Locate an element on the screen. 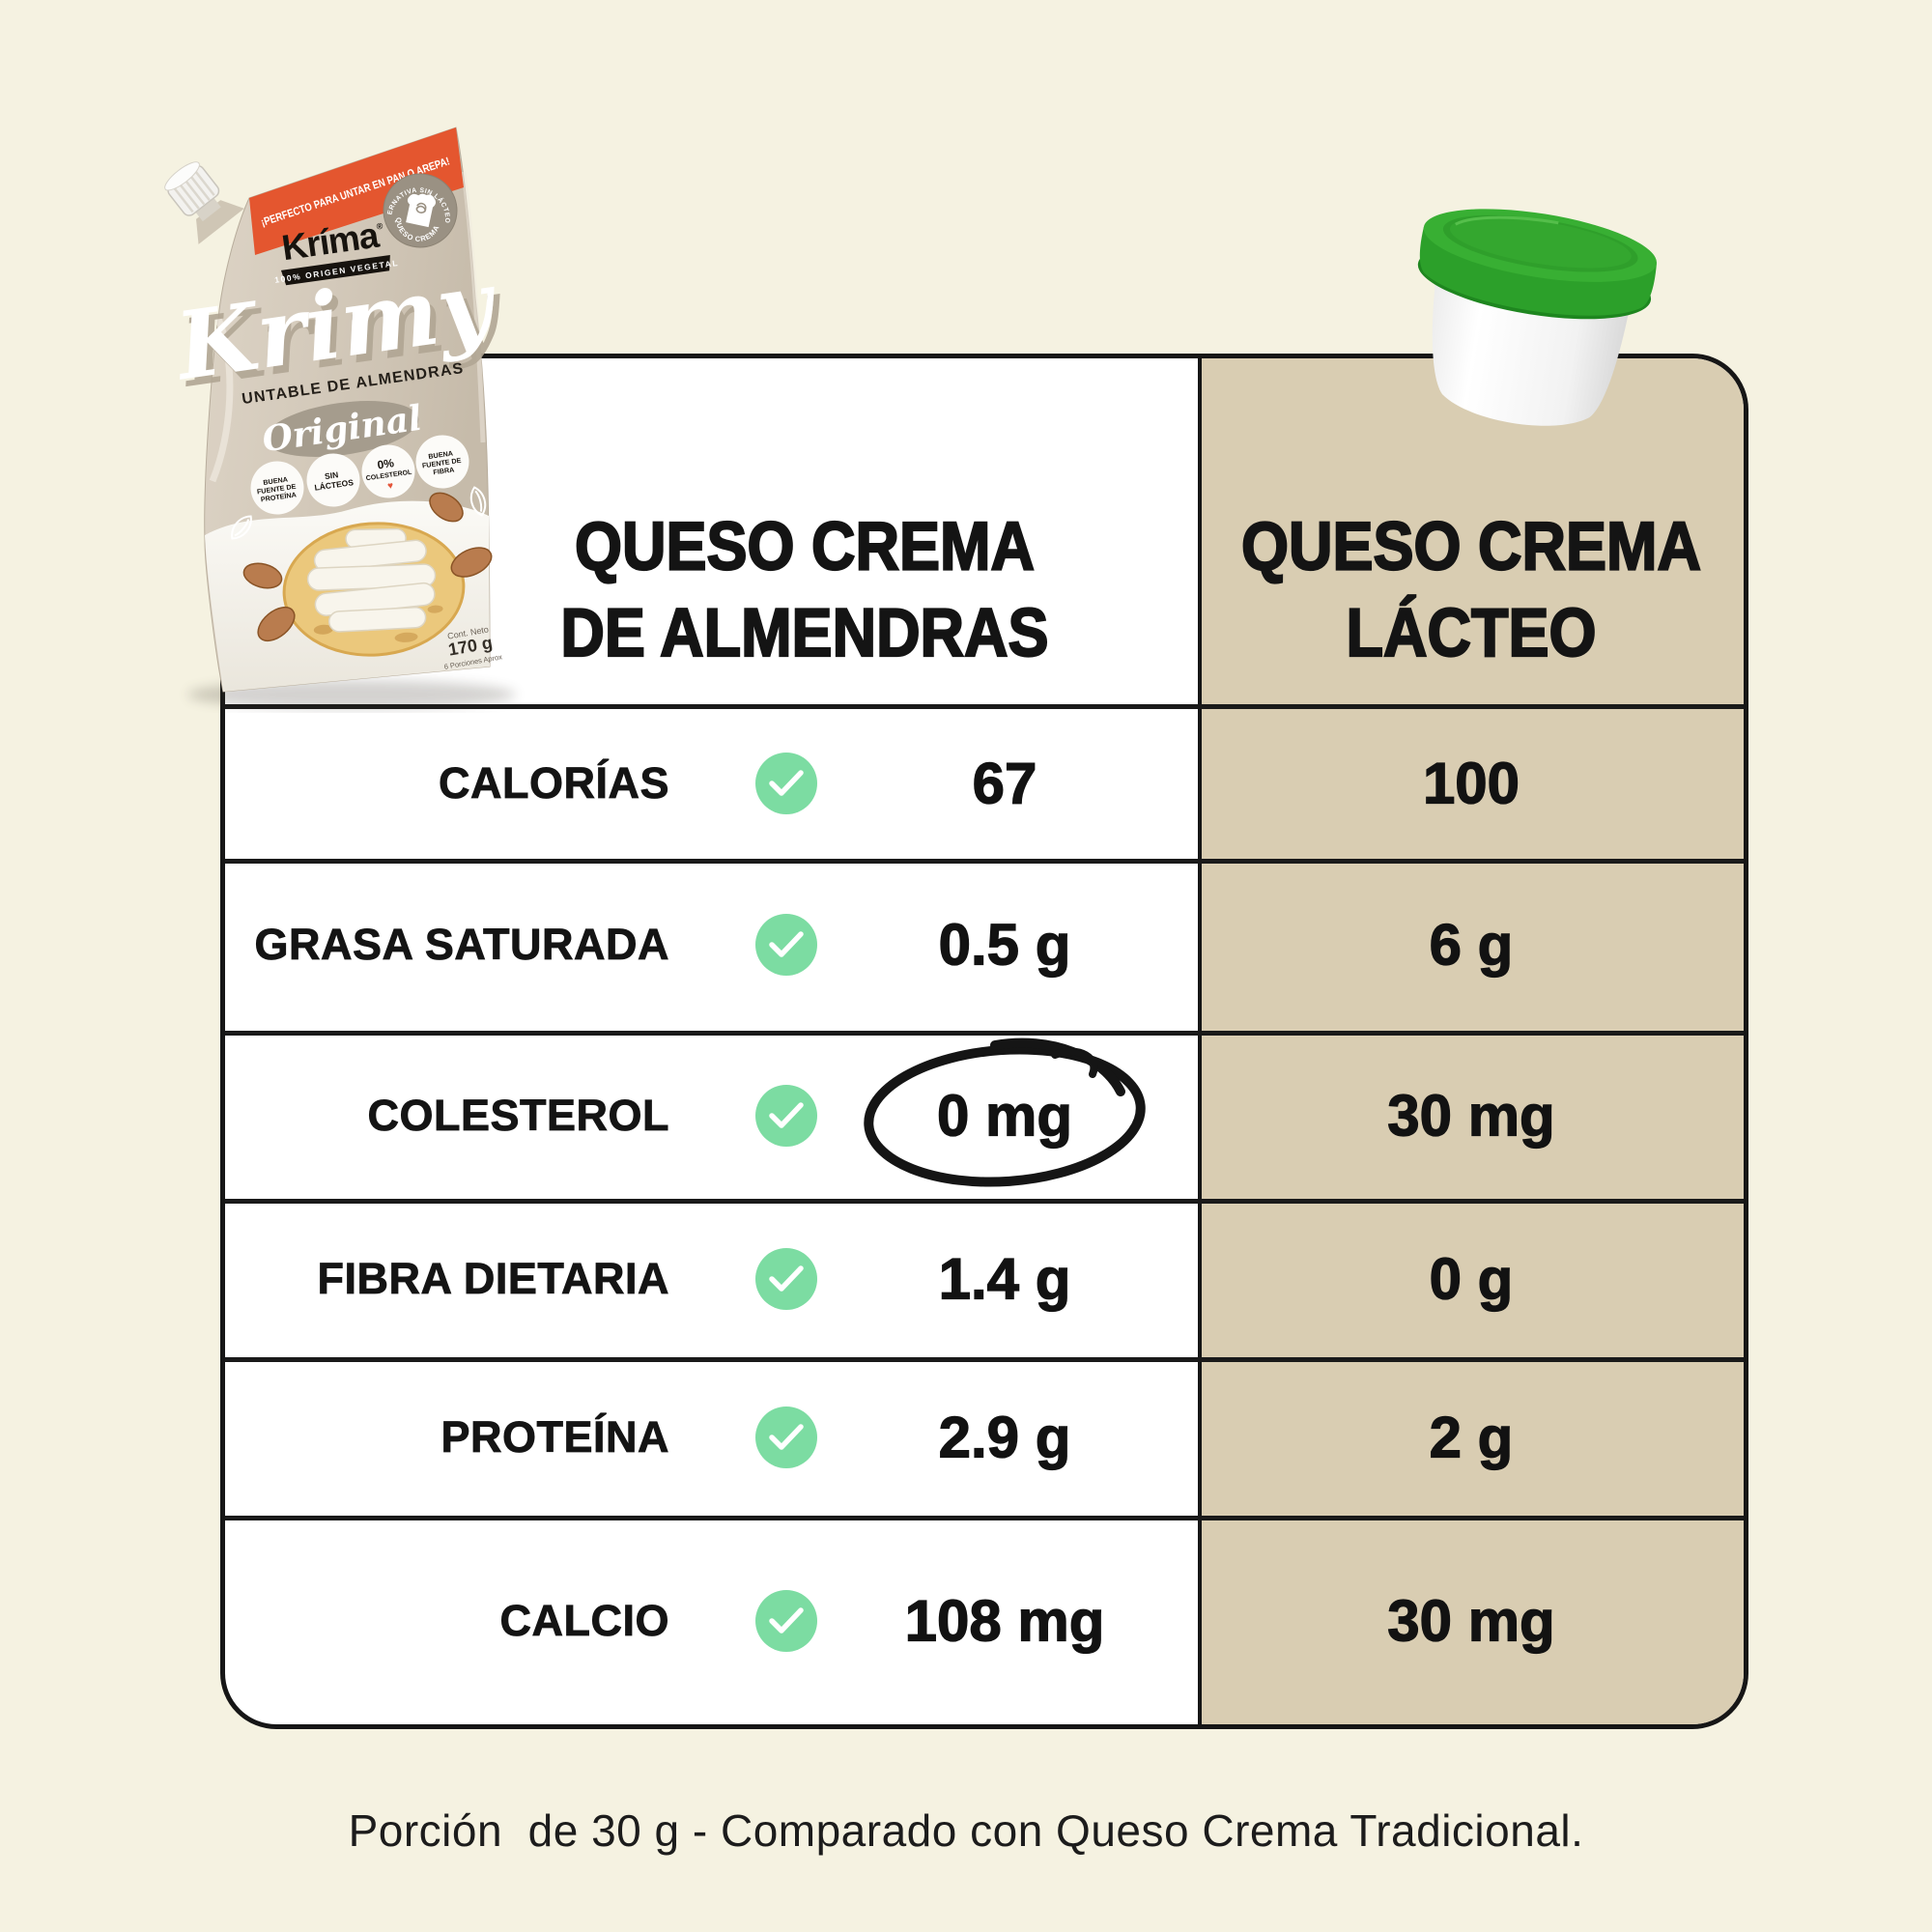 This screenshot has height=1932, width=1932. table-row: COLESTEROL 0 mg 30 mg is located at coordinates (984, 1115).